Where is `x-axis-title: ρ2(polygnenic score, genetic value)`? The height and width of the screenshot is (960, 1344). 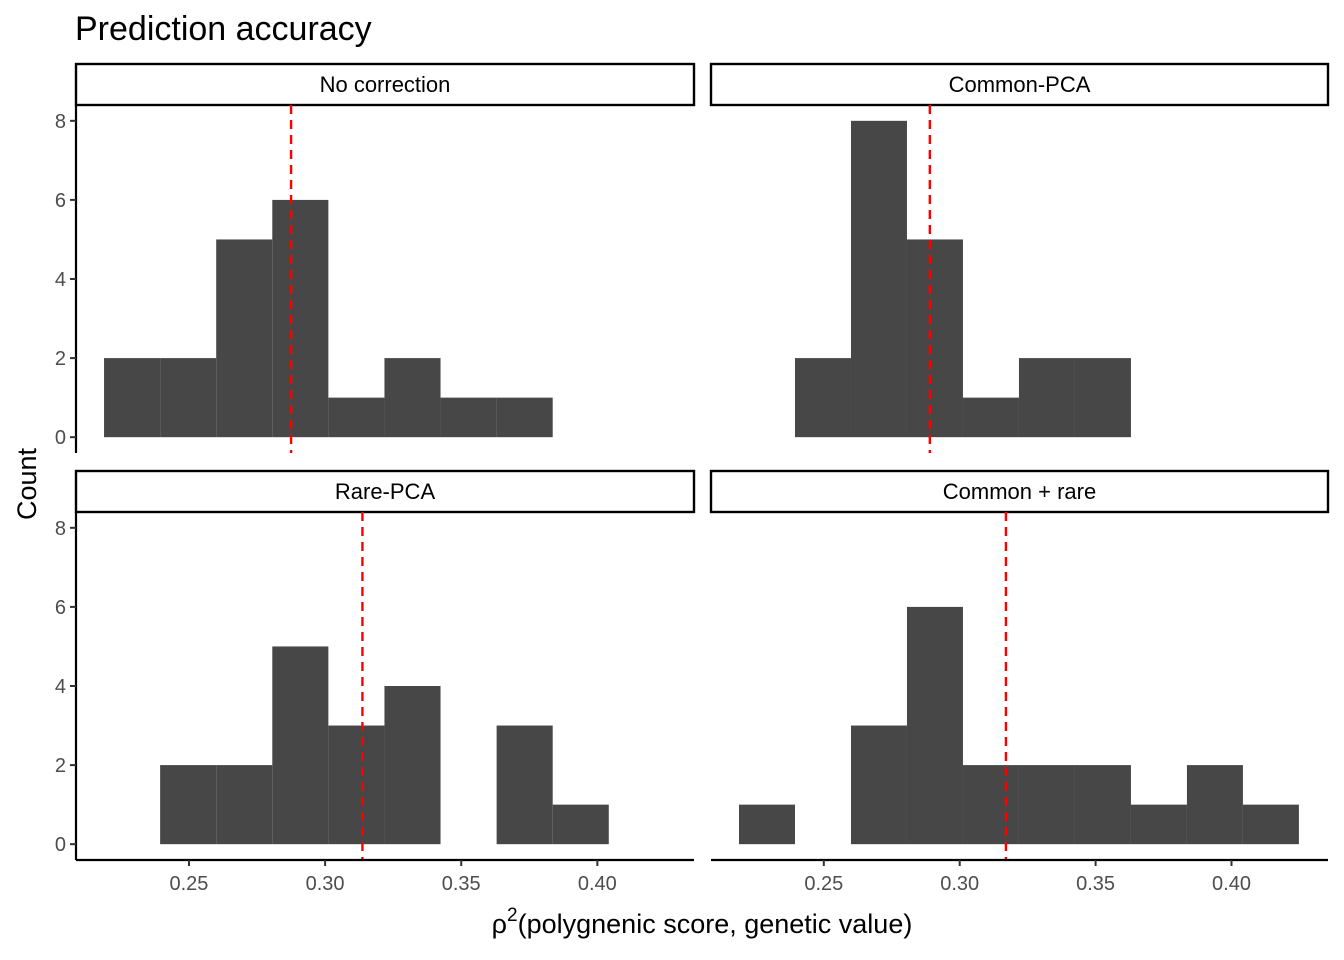
x-axis-title: ρ2(polygnenic score, genetic value) is located at coordinates (702, 922).